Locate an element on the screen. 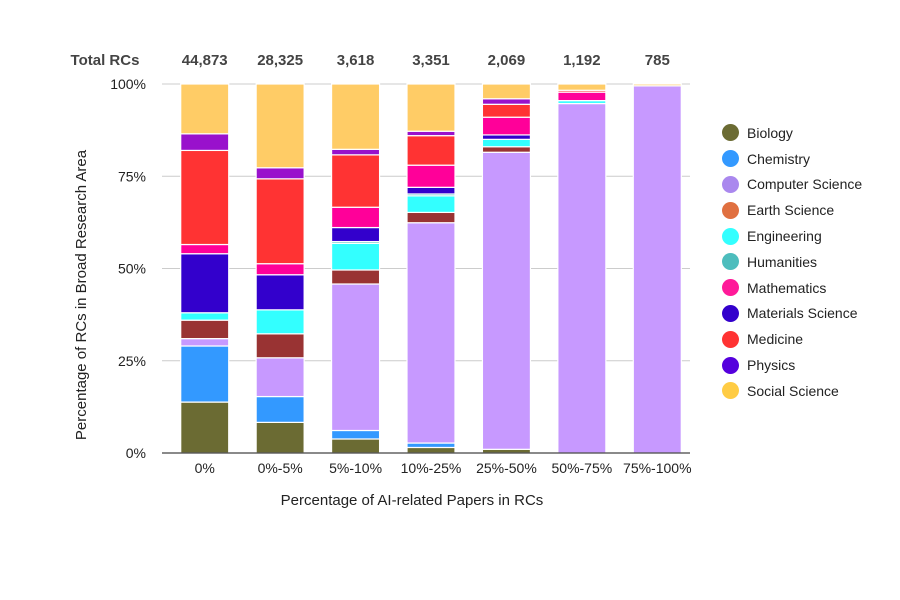 This screenshot has height=600, width=900. legend-item: Physics is located at coordinates (792, 365).